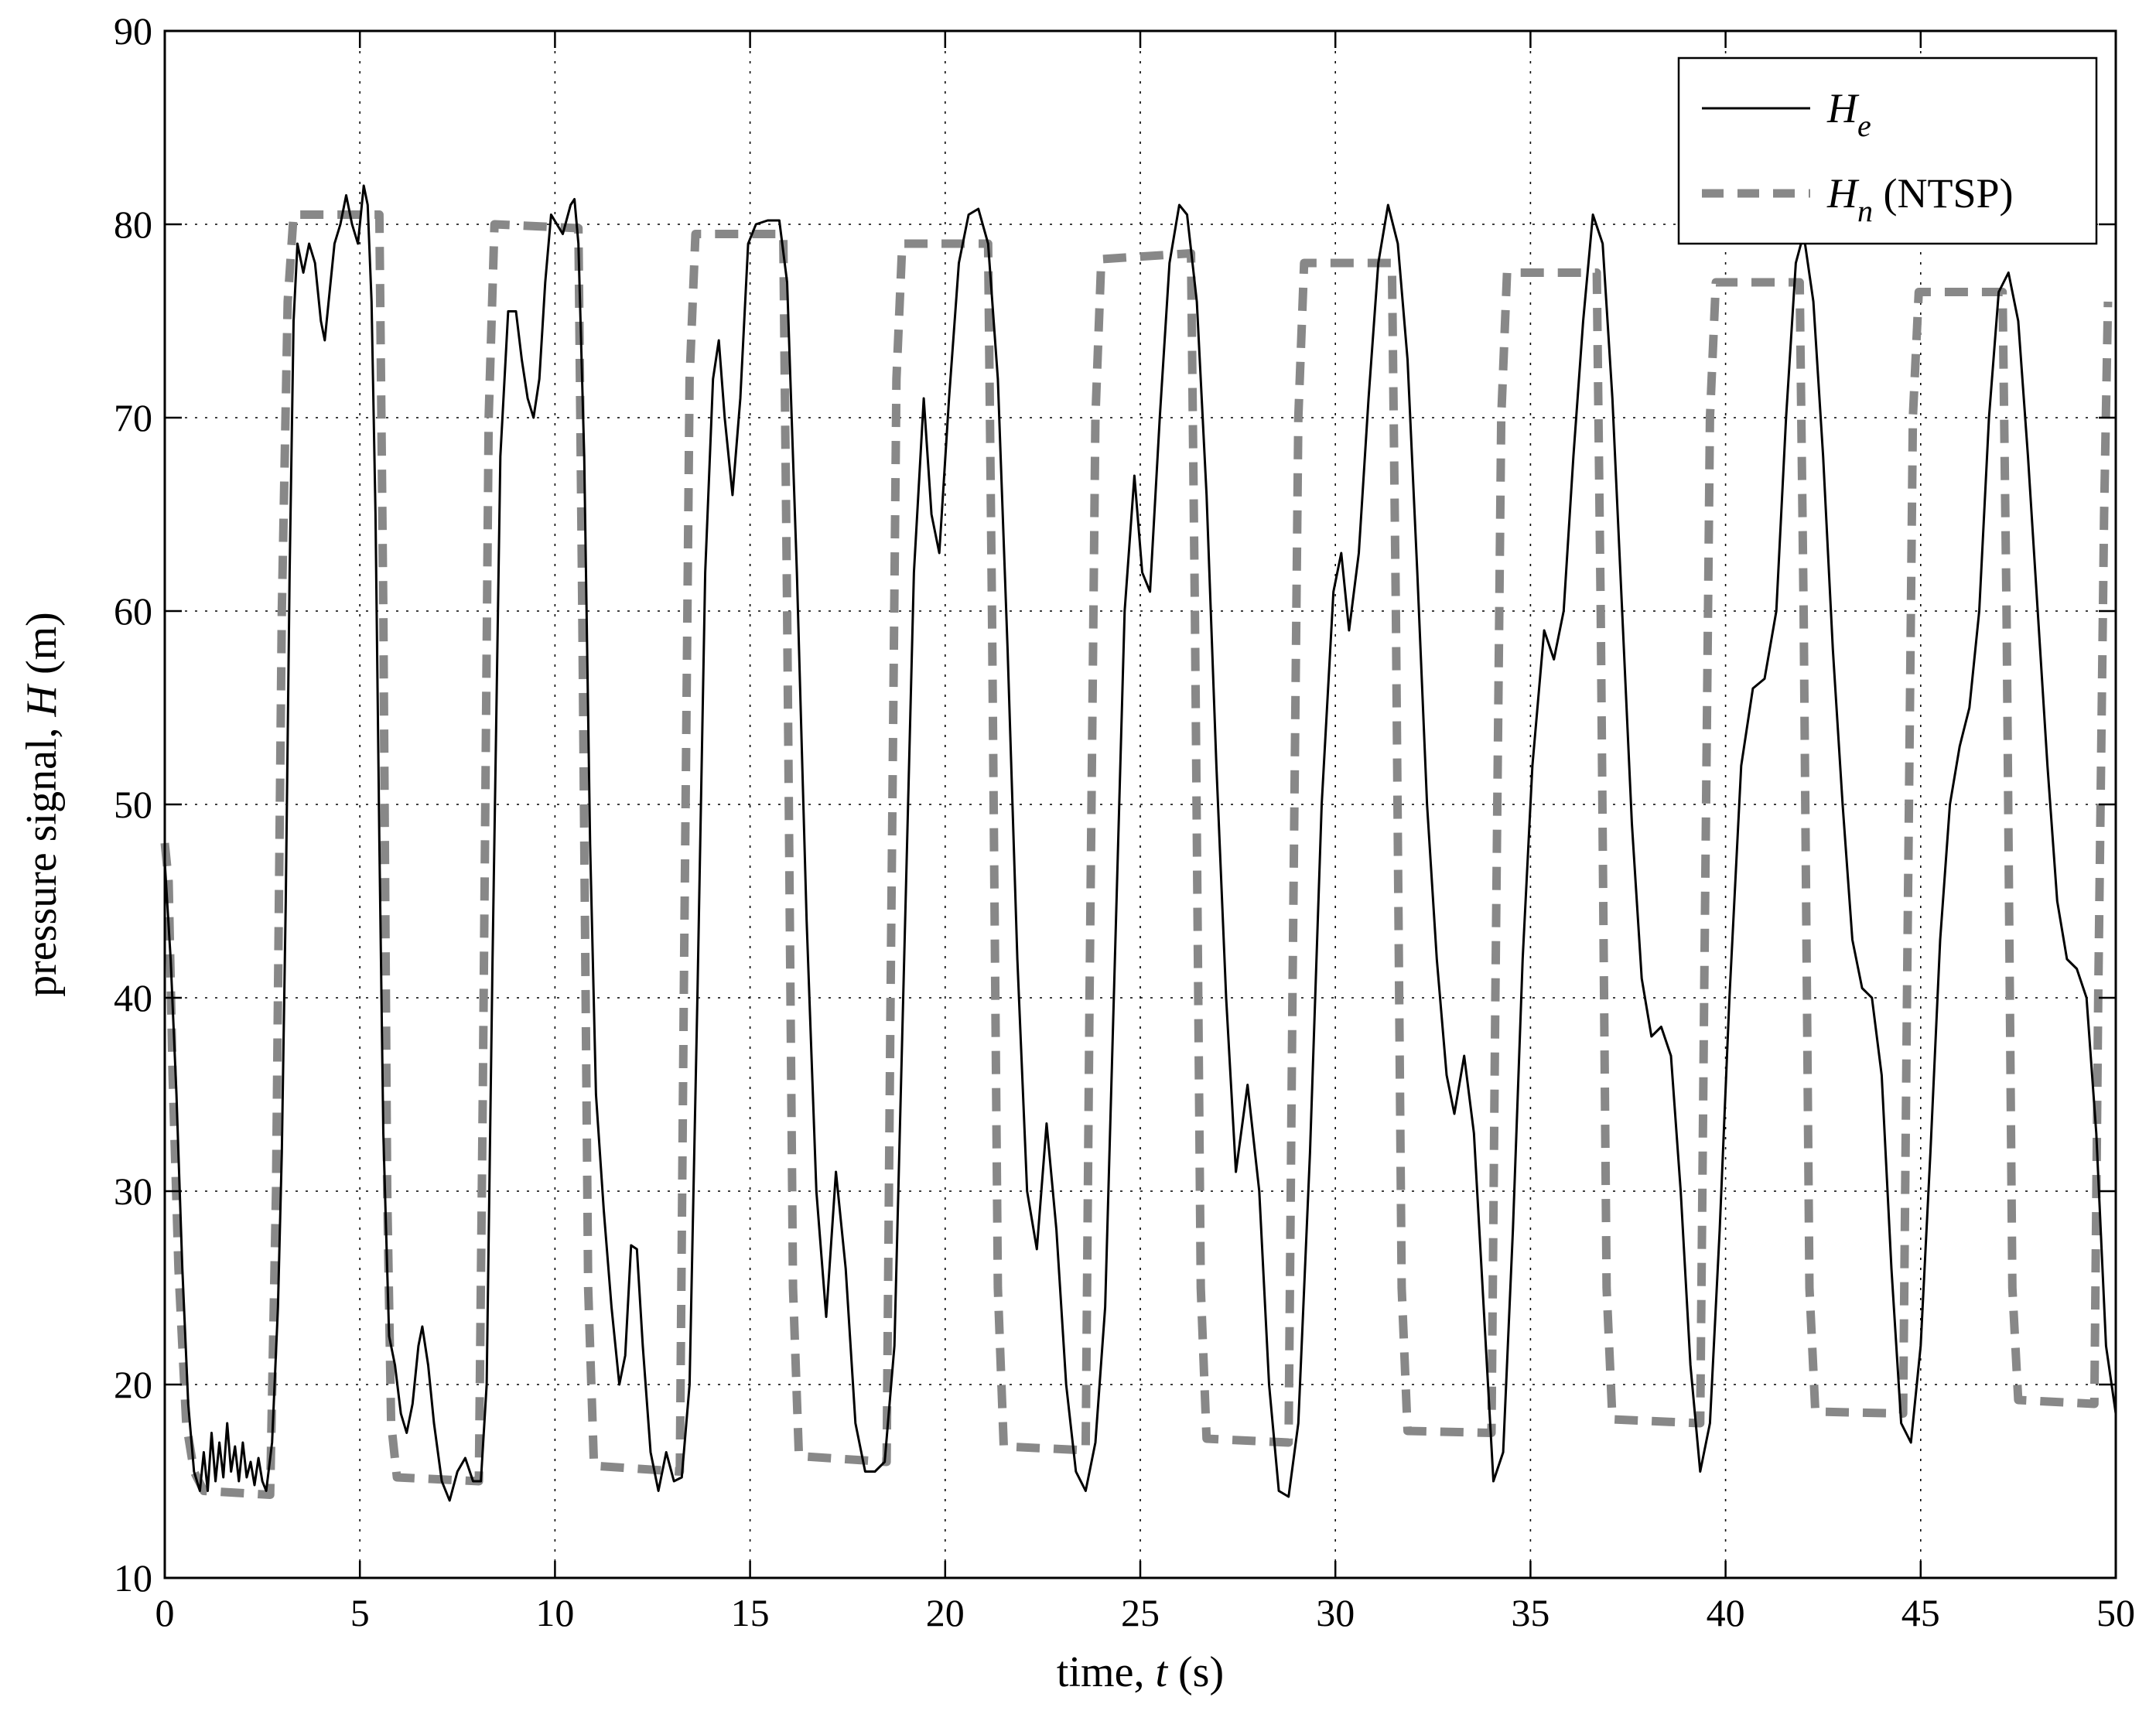 This screenshot has width=2156, height=1721. What do you see at coordinates (360, 1613) in the screenshot?
I see `x-tick-label: 5` at bounding box center [360, 1613].